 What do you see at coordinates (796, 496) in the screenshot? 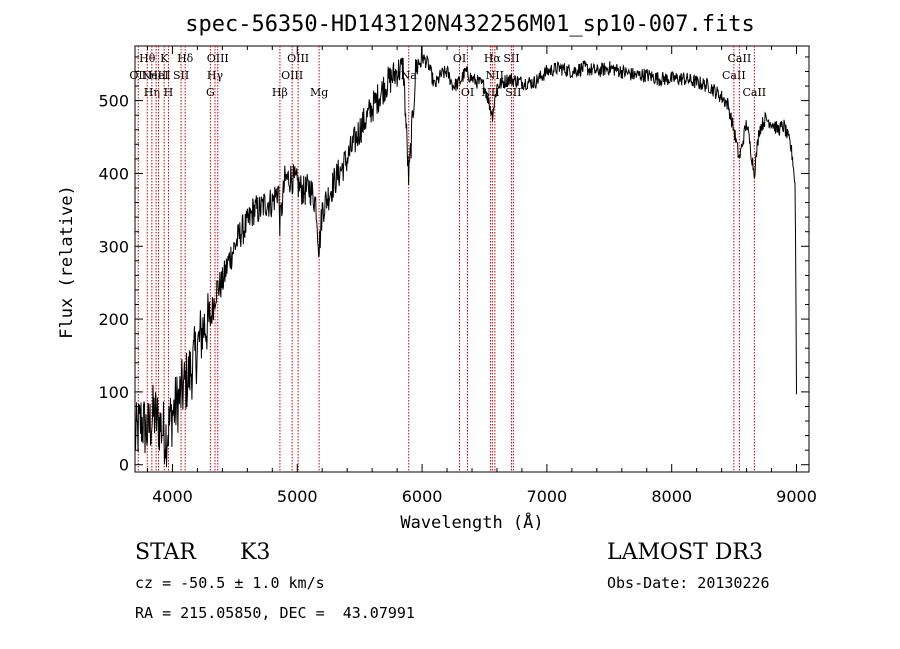
I see `x-tick-label: 9000` at bounding box center [796, 496].